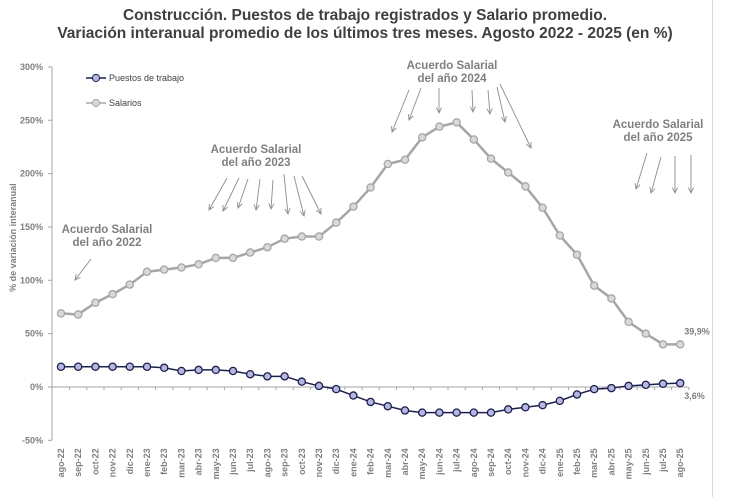 The image size is (730, 497). Describe the element at coordinates (405, 461) in the screenshot. I see `x-tick-label: abr-24` at that location.